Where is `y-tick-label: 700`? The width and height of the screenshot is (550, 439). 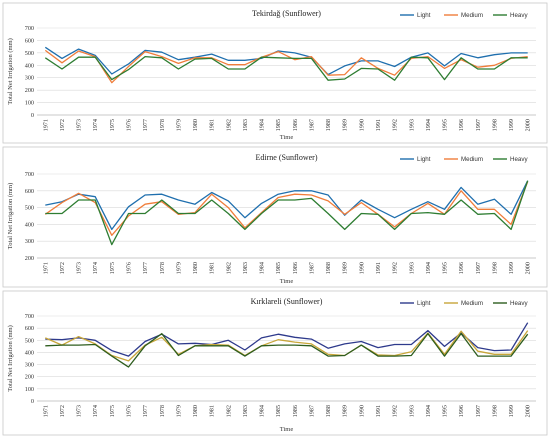 y-tick-label: 700 is located at coordinates (29, 28).